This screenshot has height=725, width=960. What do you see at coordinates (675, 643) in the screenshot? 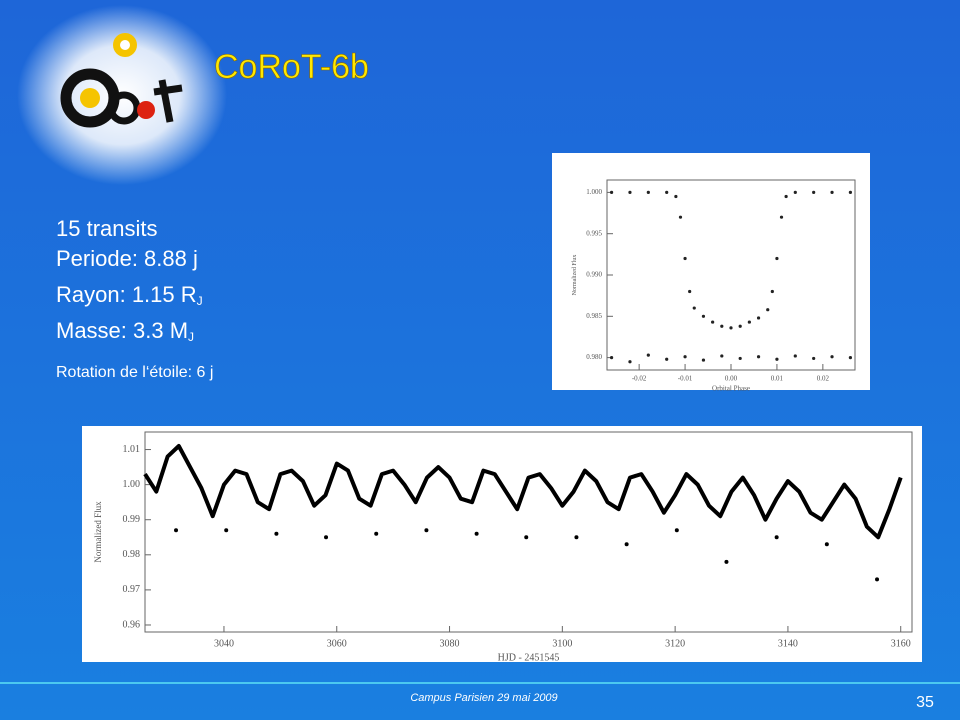
I see `x-tick-label: 3120` at bounding box center [675, 643].